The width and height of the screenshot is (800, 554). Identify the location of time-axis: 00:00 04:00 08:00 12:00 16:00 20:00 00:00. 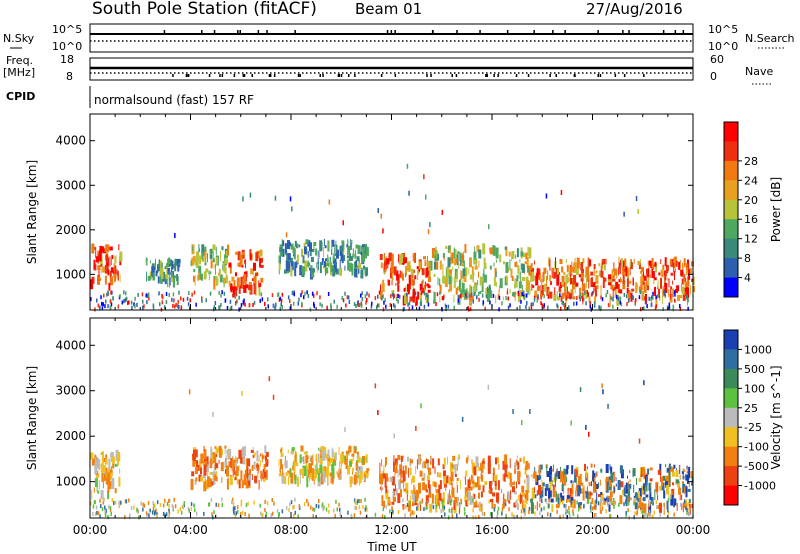
(392, 530).